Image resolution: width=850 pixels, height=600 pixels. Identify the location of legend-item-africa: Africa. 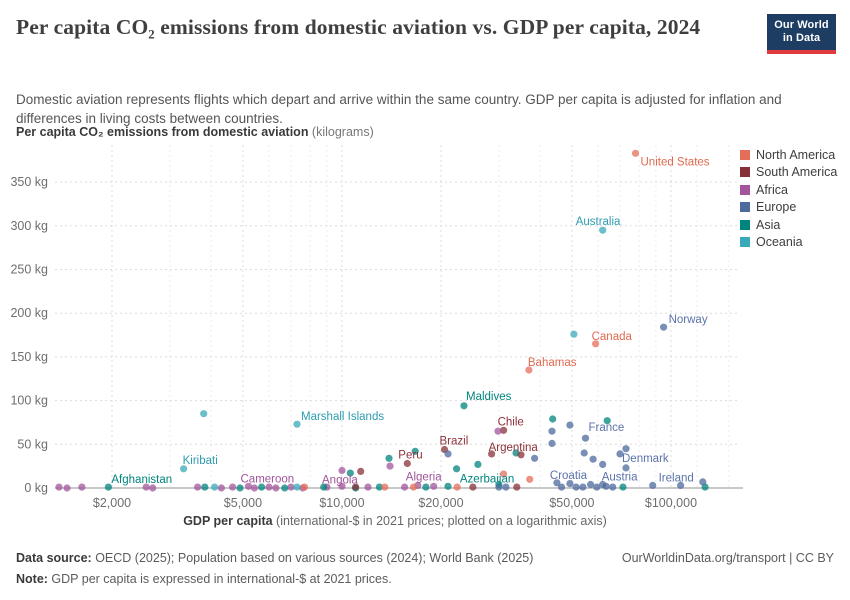
(788, 190).